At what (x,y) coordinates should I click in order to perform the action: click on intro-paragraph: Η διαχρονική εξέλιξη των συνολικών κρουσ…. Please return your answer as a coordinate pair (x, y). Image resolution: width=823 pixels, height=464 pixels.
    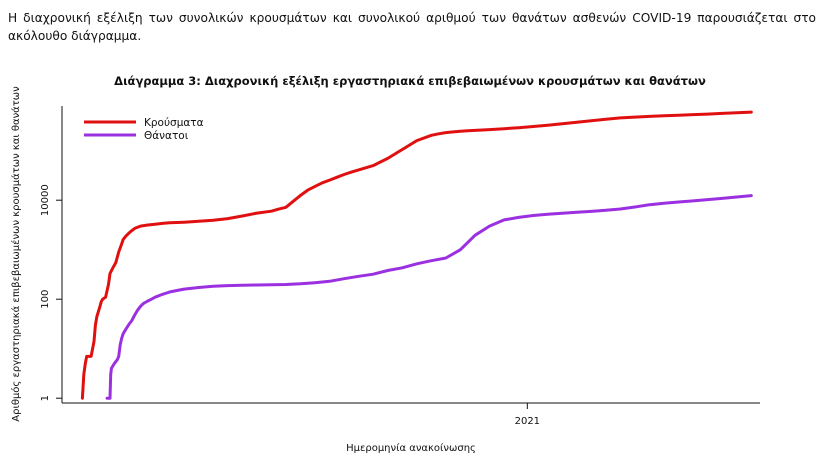
    Looking at the image, I should click on (412, 27).